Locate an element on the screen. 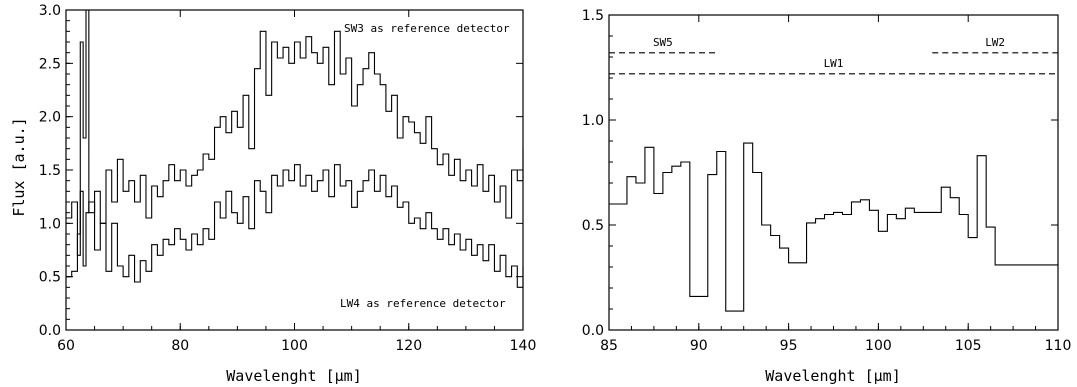 The width and height of the screenshot is (1077, 387). band-label-lw1: LW1 is located at coordinates (834, 63).